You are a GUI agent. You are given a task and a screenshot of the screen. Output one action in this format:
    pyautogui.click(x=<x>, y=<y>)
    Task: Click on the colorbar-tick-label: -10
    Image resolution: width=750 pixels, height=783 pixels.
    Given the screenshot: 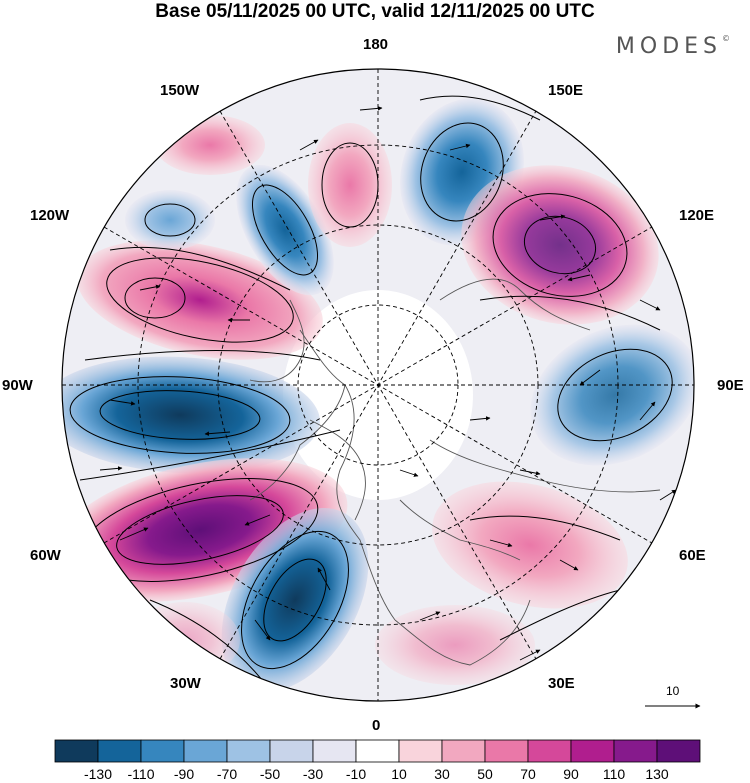 What is the action you would take?
    pyautogui.click(x=356, y=774)
    